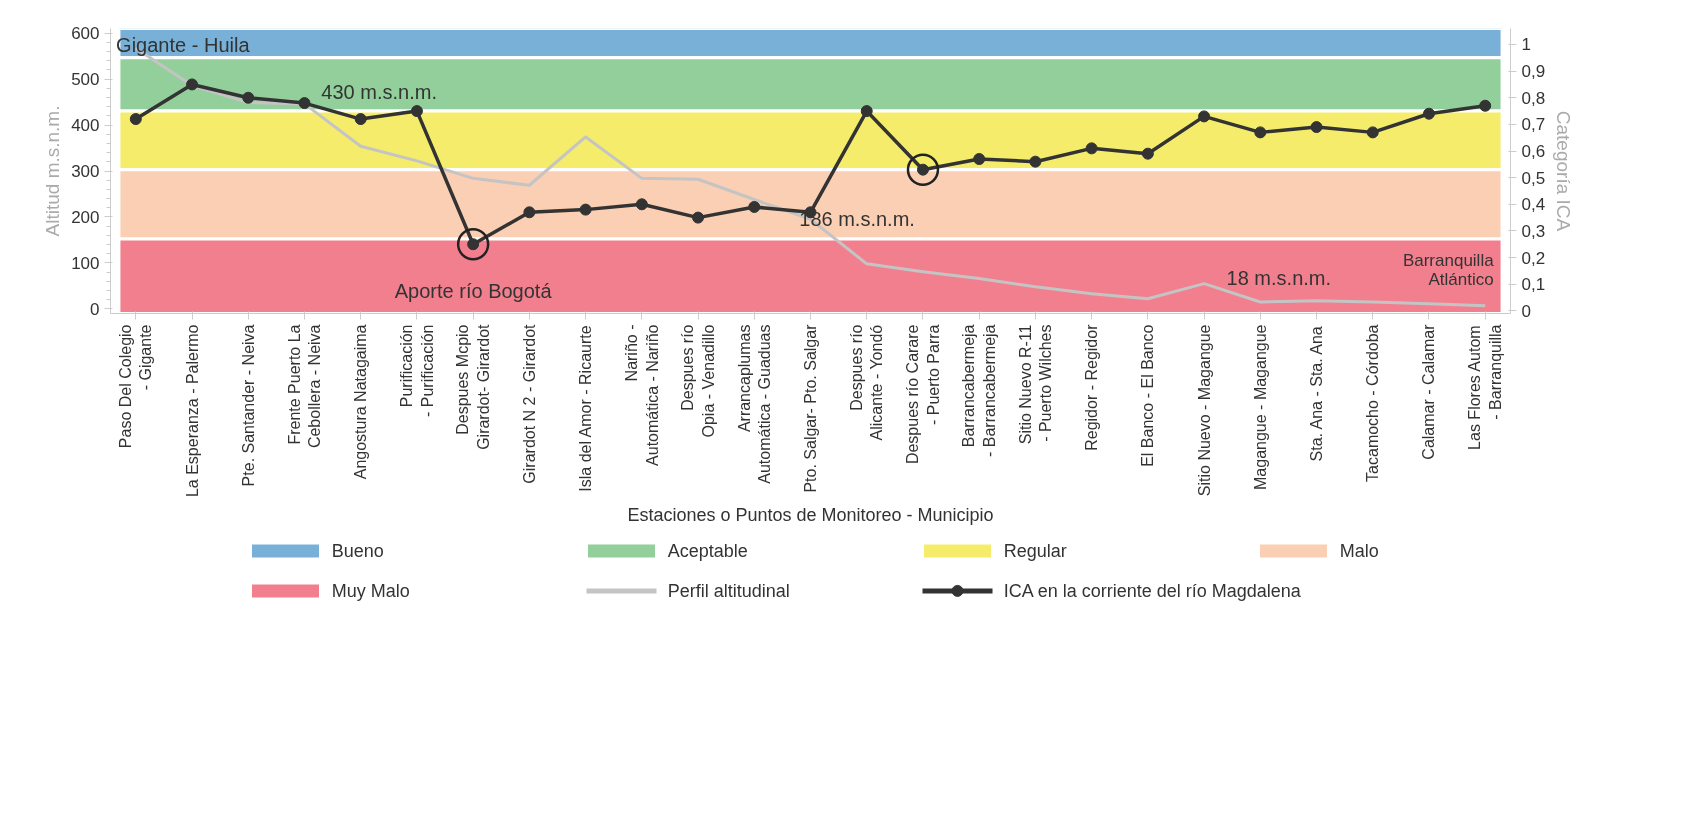  Describe the element at coordinates (1317, 394) in the screenshot. I see `x-tick-label: Sta. Ana - Sta. Ana` at that location.